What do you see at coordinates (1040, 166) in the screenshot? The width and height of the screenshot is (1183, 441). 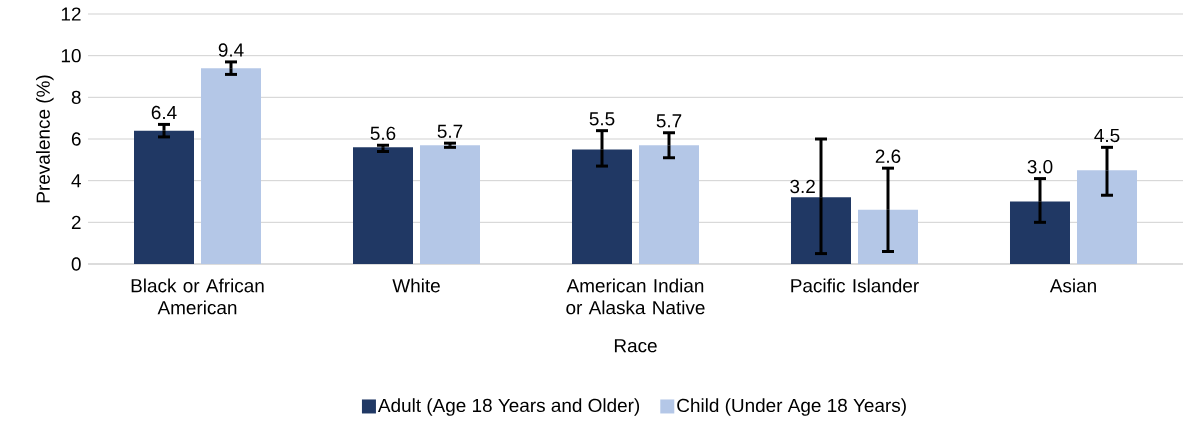 I see `data-label: 3.0` at bounding box center [1040, 166].